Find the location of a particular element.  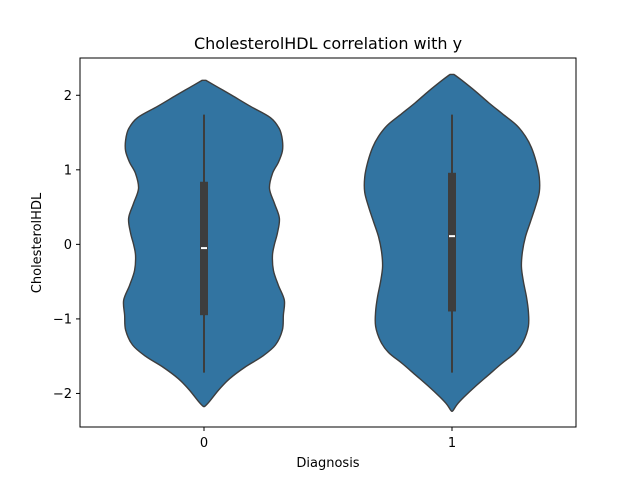

y-axis-ticks: −2 −1 0 1 2 is located at coordinates (66, 245).